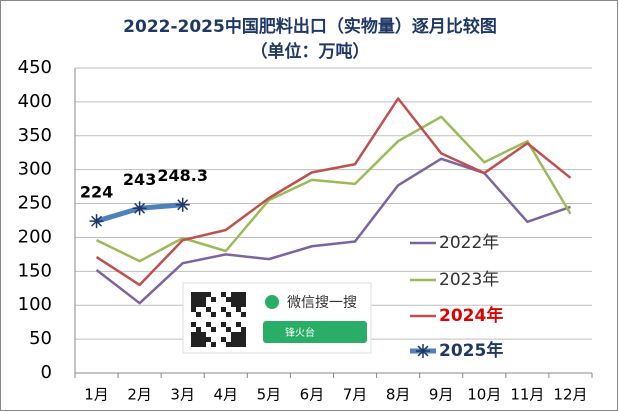  What do you see at coordinates (35, 203) in the screenshot?
I see `y-tick-label: 250` at bounding box center [35, 203].